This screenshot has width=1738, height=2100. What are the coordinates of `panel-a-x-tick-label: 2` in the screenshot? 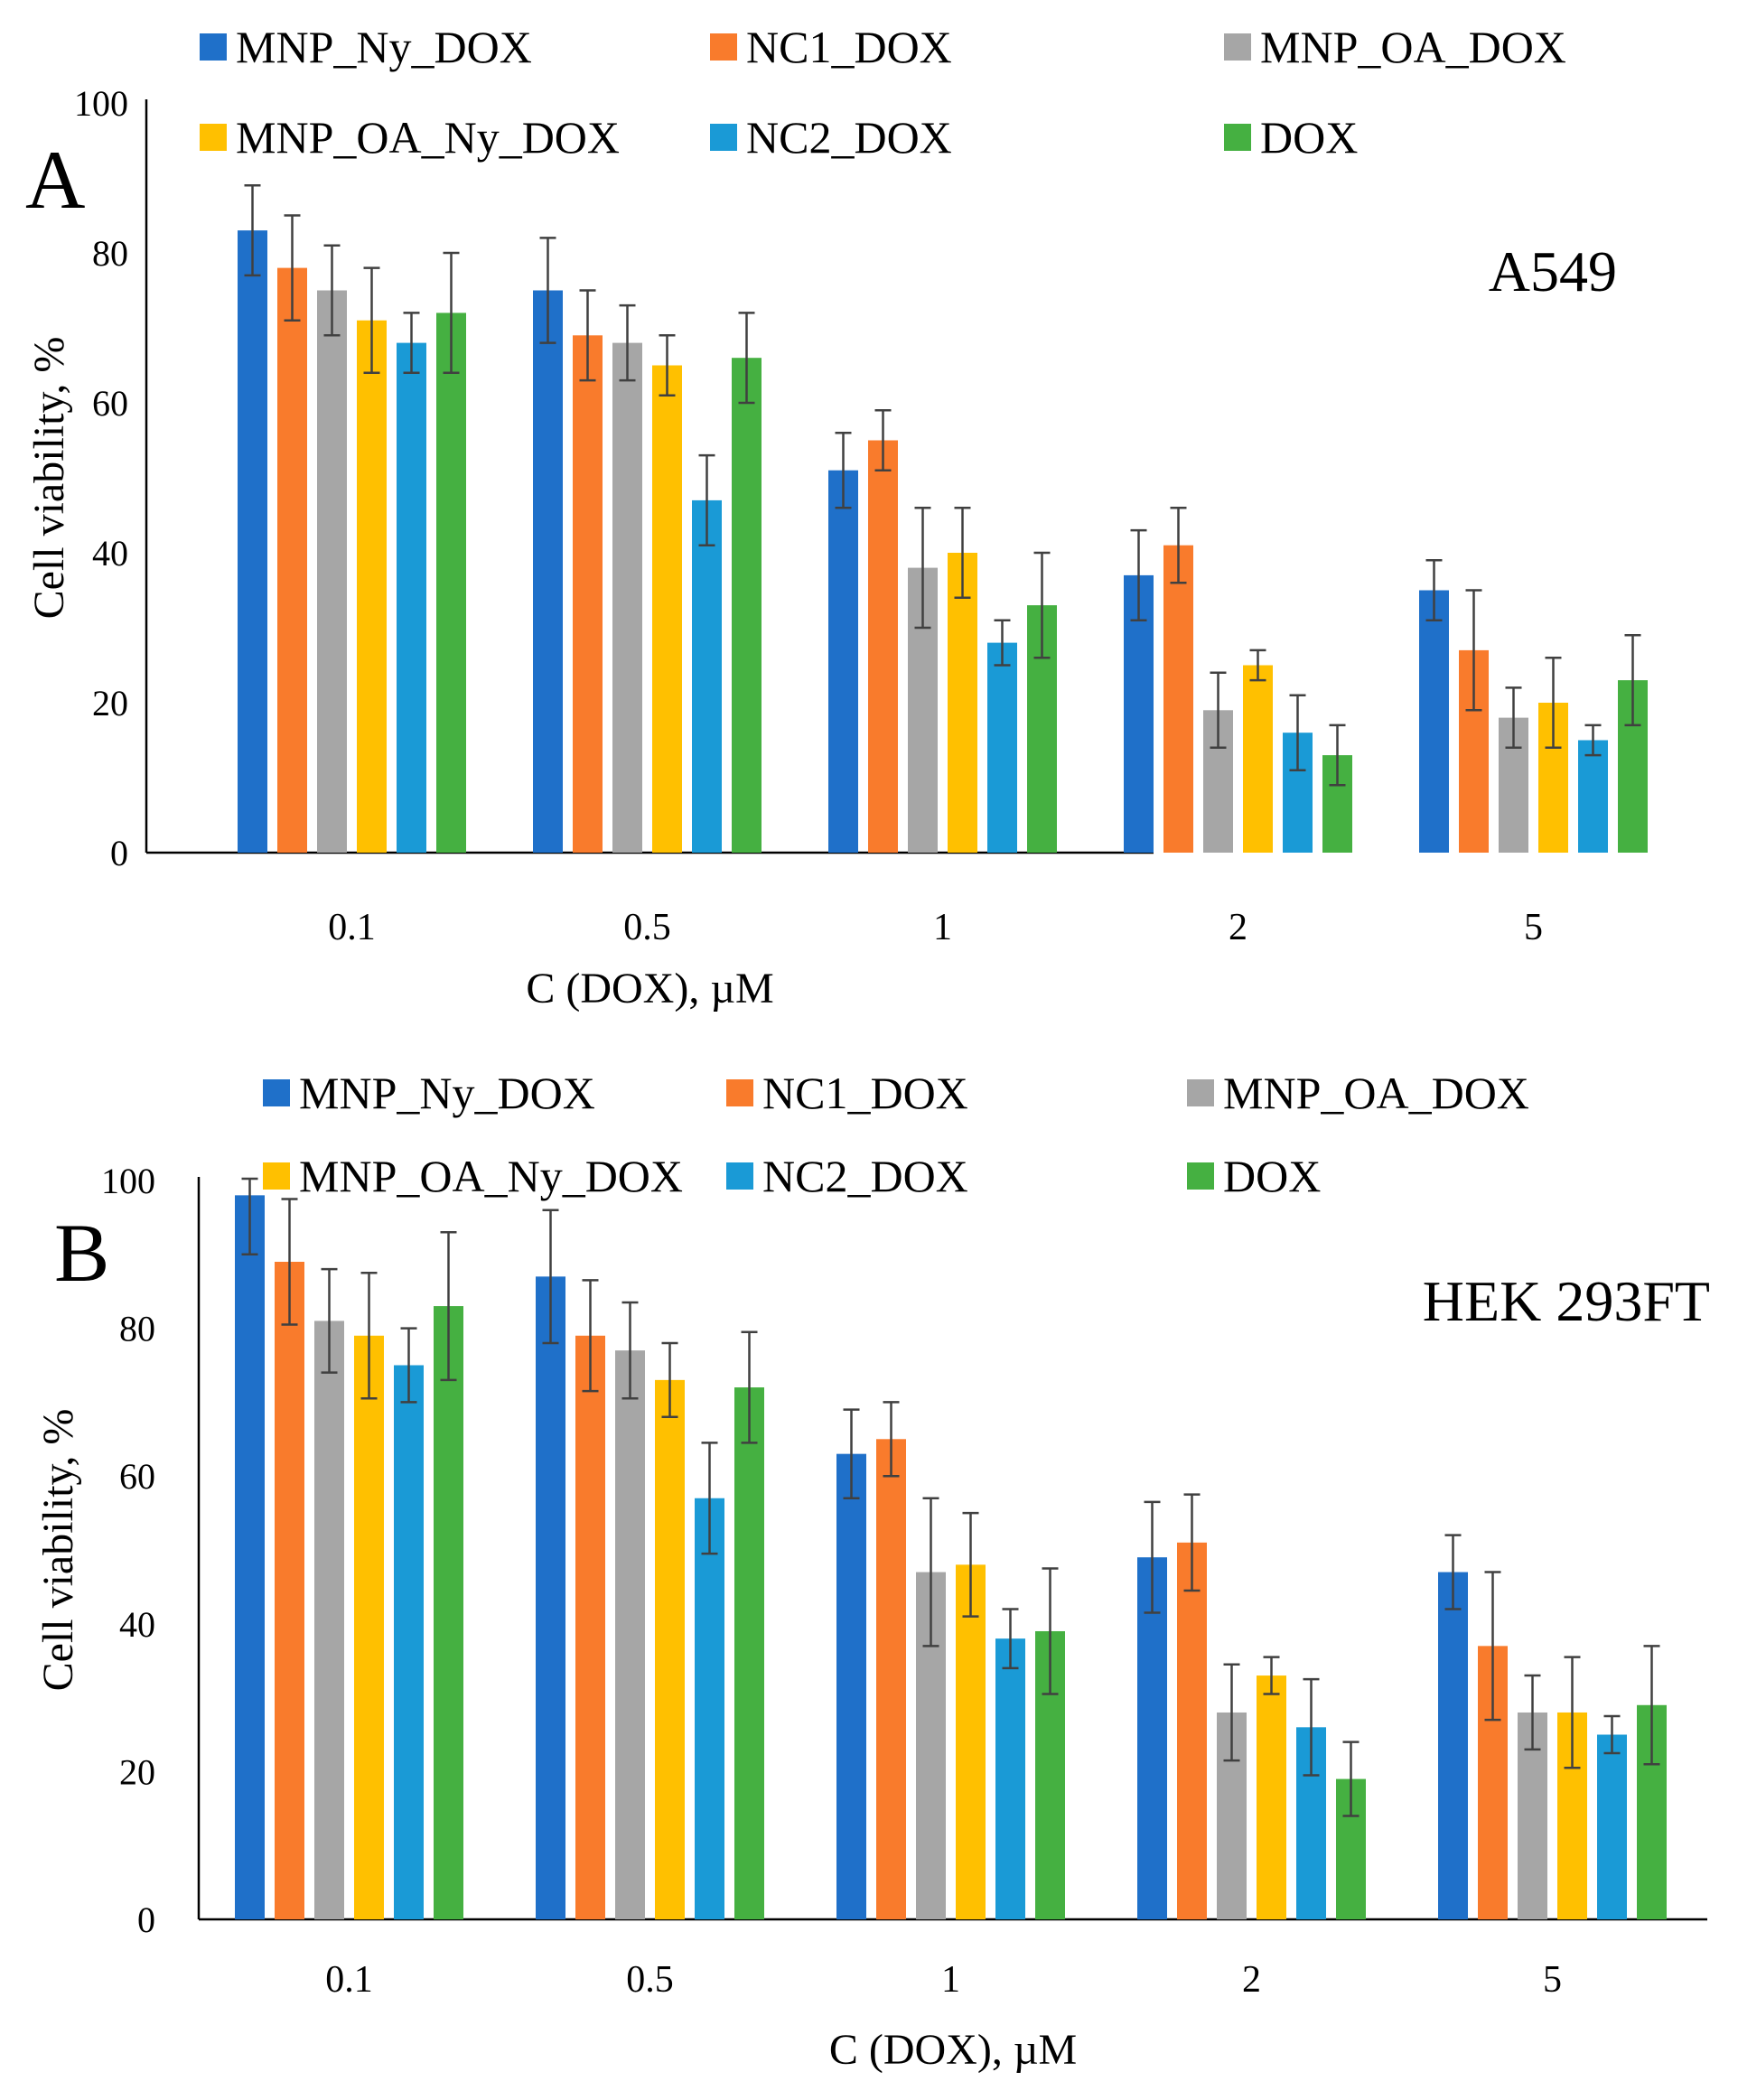 It's located at (1238, 927).